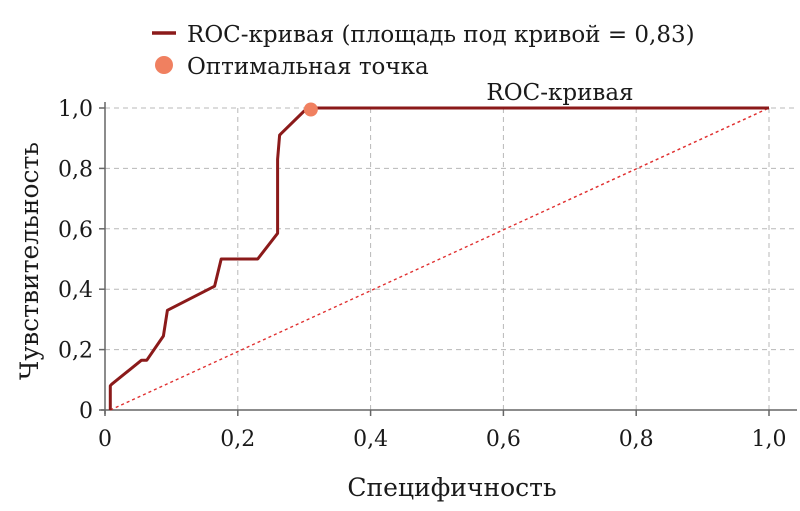 The width and height of the screenshot is (800, 511). I want to click on x-tick-label: 1,0, so click(769, 439).